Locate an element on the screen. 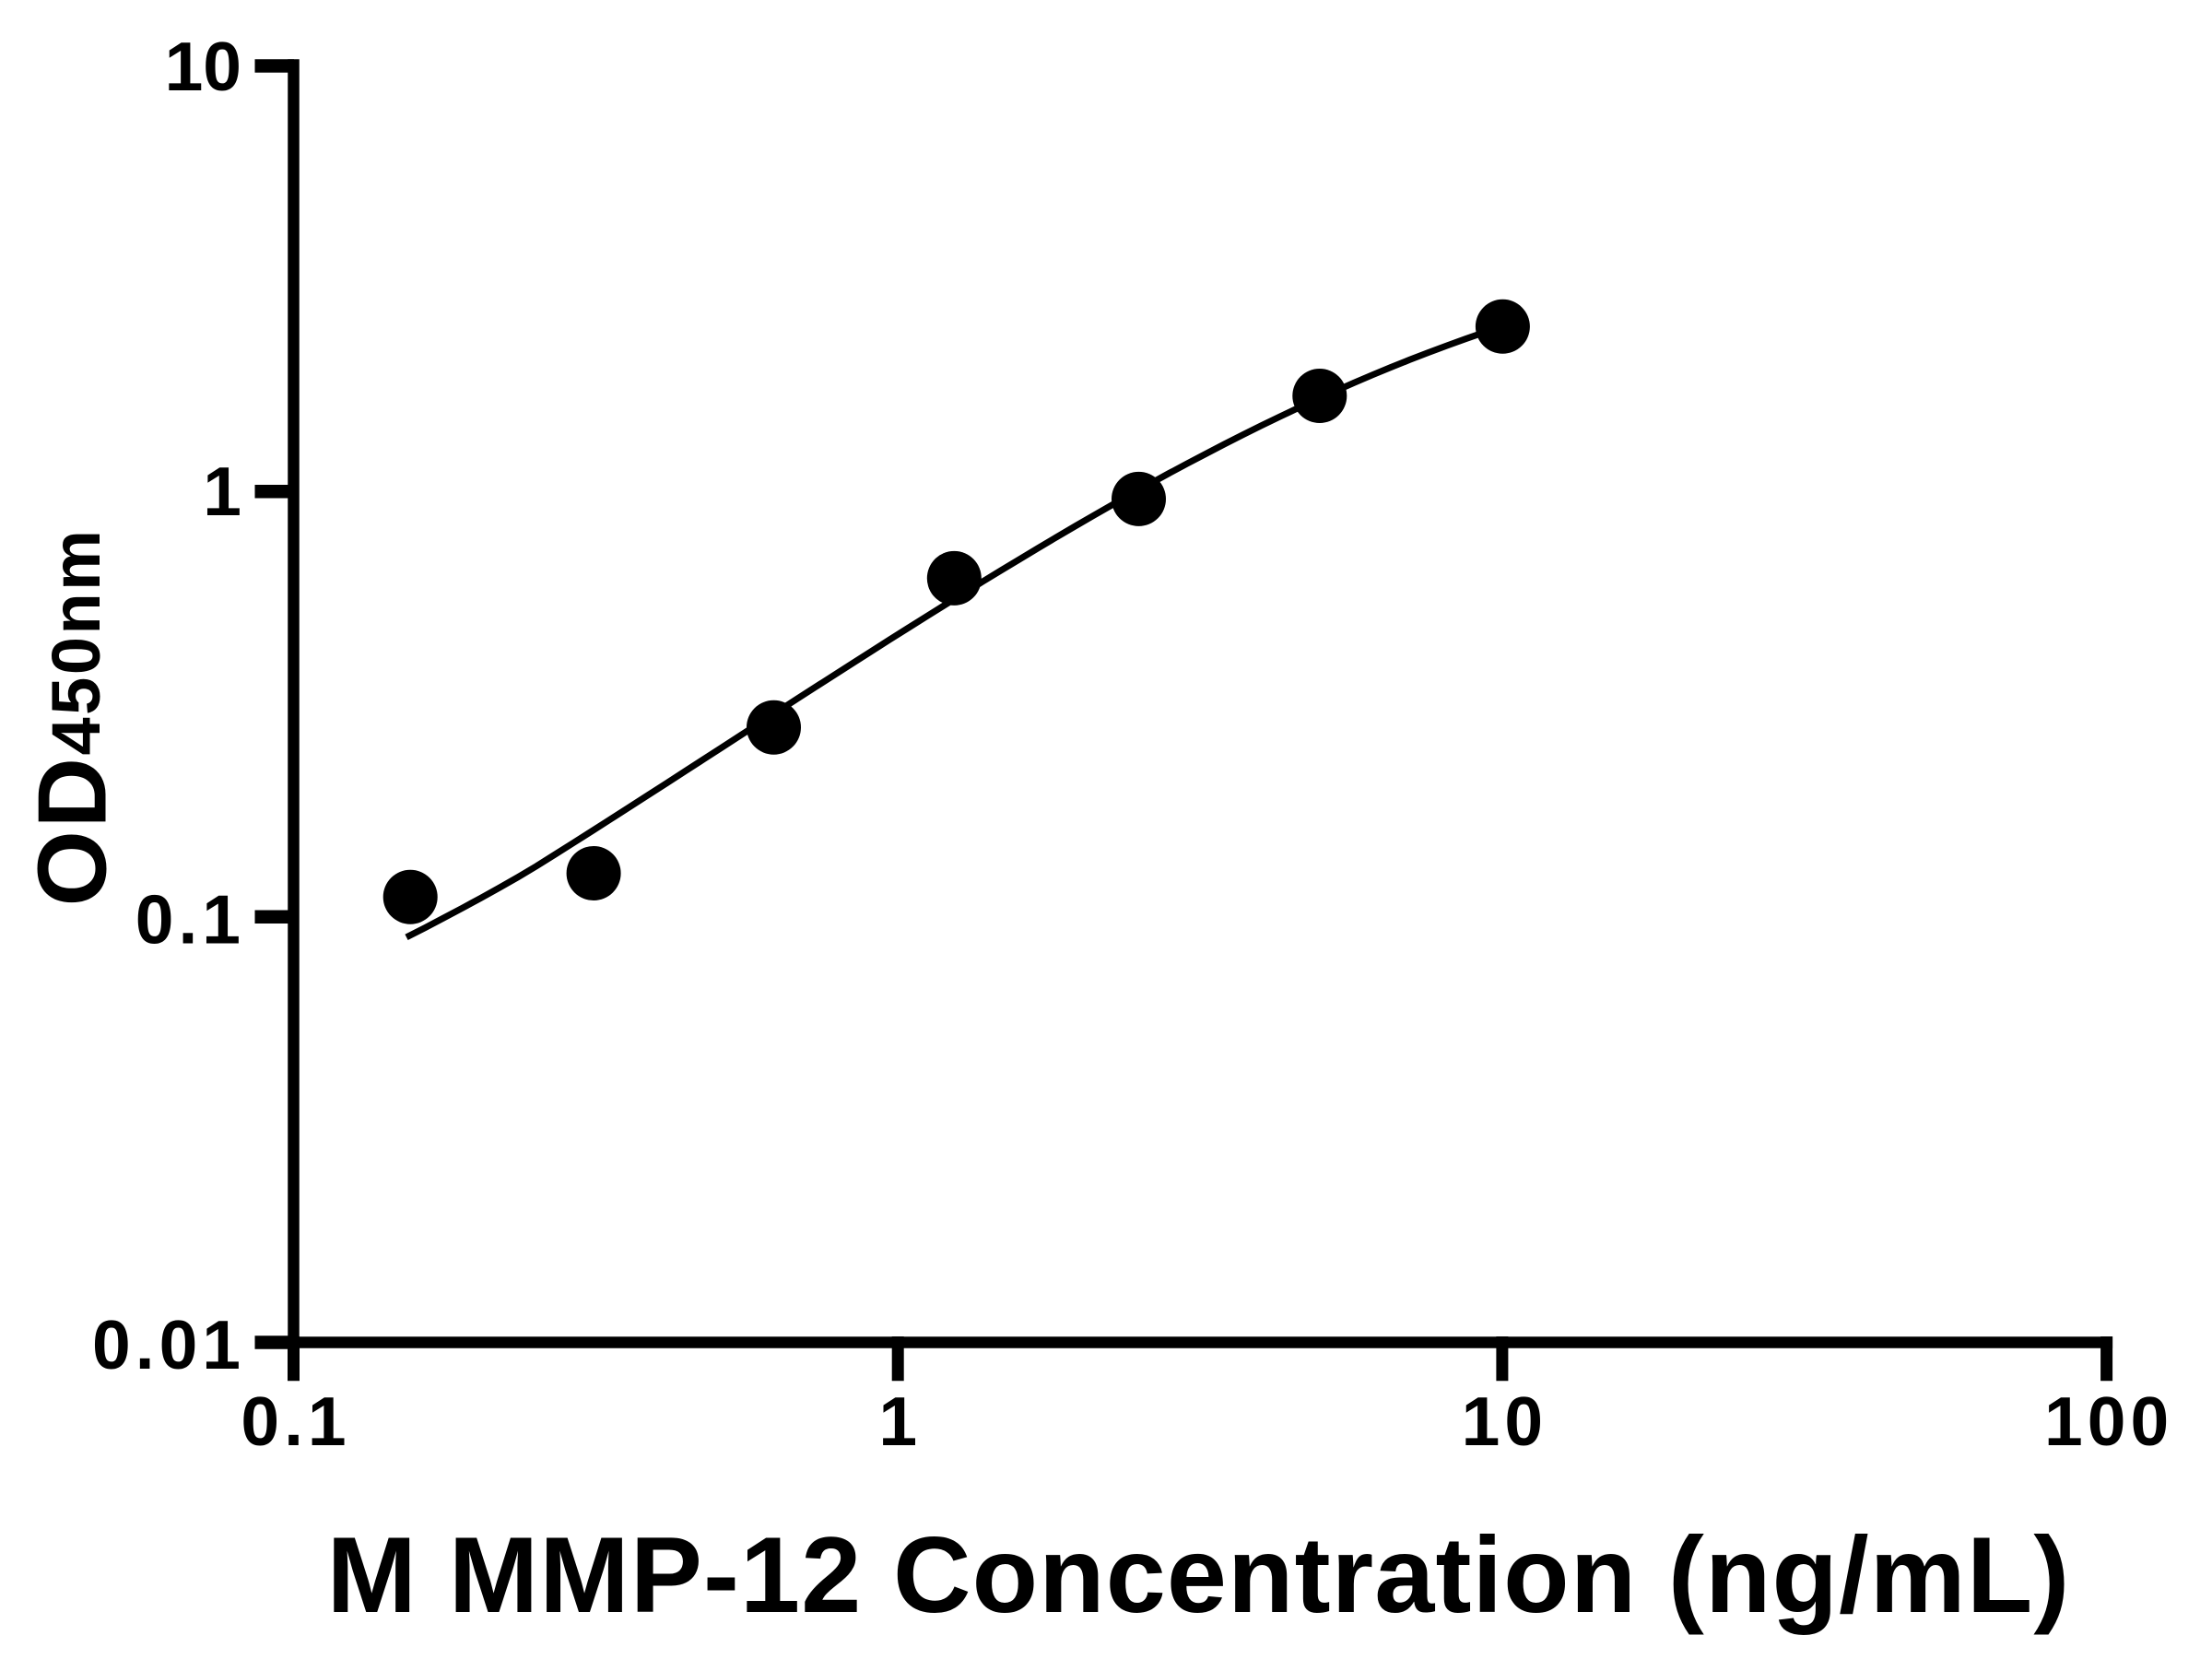  svg-text: M MMP-12 Concentration (ng/mL) is located at coordinates (1199, 1574).